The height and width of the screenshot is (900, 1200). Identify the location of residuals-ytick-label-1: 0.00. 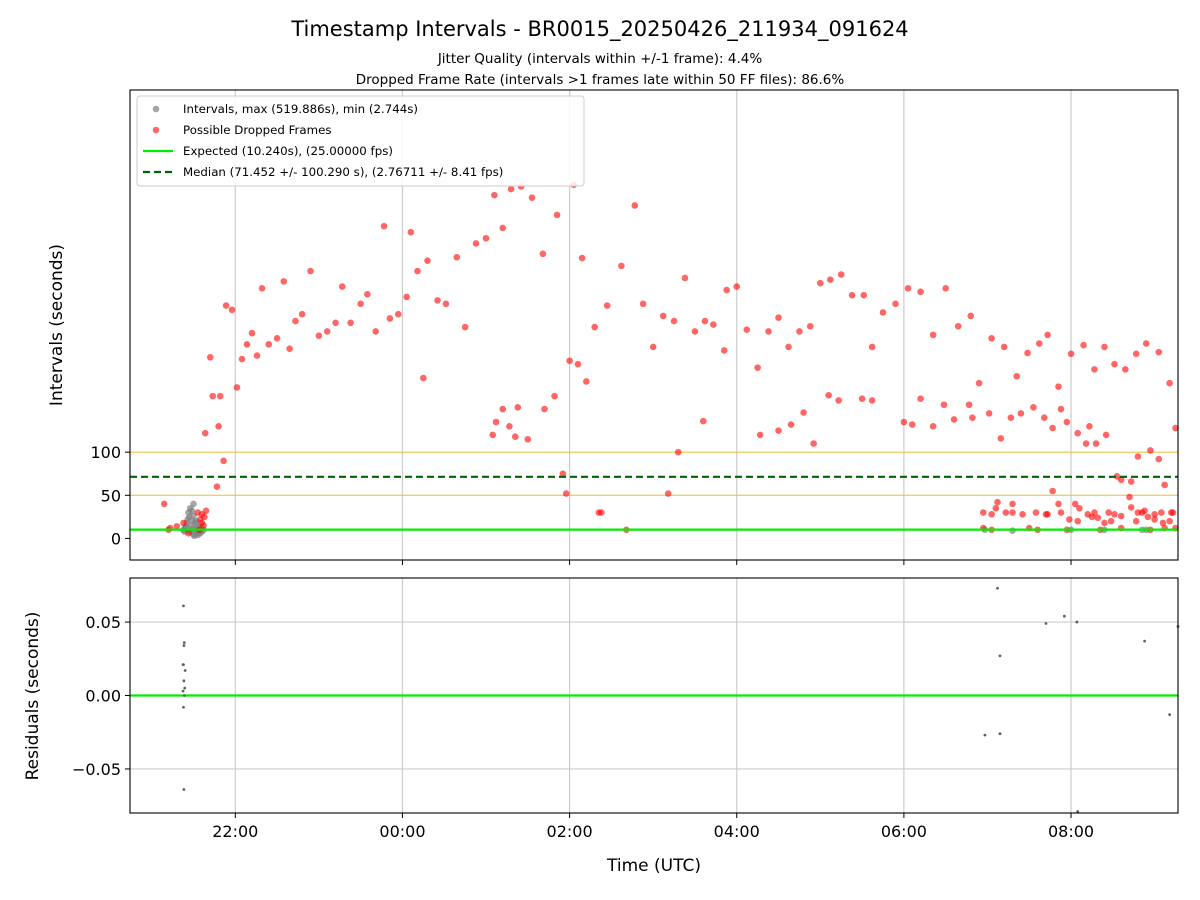
(103, 696).